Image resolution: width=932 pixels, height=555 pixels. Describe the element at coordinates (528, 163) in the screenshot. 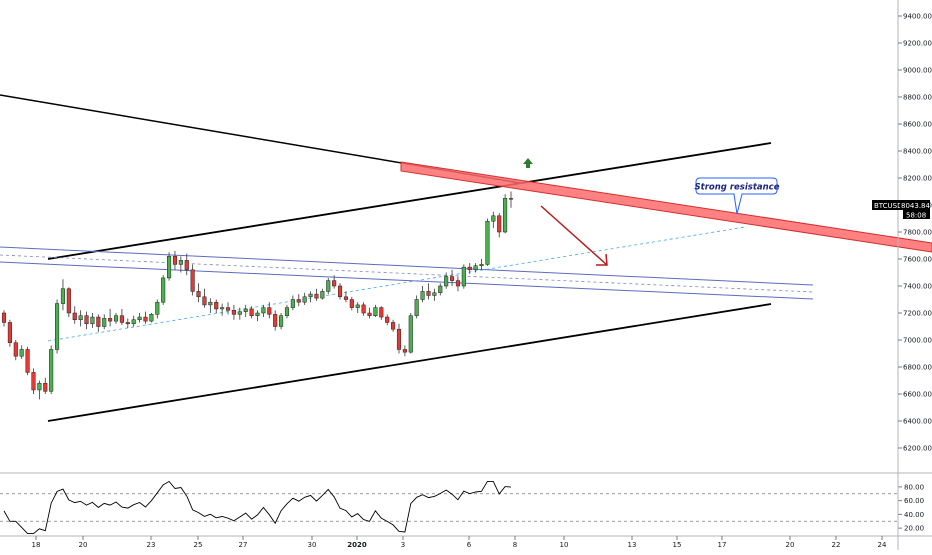

I see `up-arrow-icon` at that location.